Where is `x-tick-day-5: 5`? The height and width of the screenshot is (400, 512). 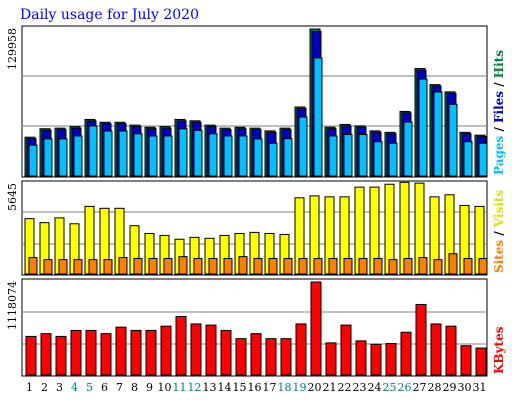 x-tick-day-5: 5 is located at coordinates (89, 387).